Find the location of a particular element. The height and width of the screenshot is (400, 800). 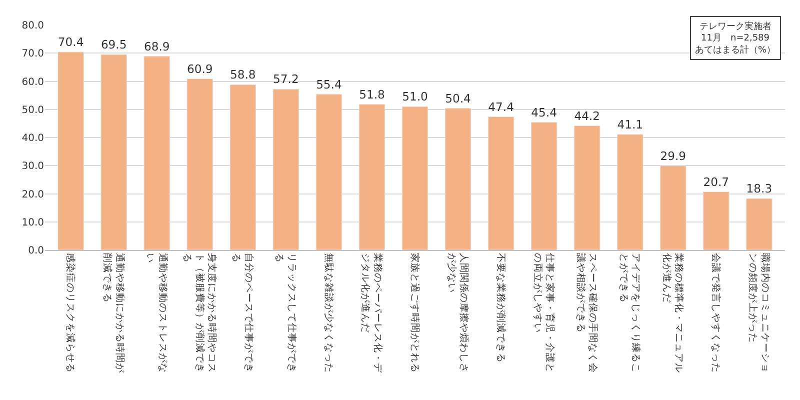

x-tick-label: アイデアをじっくり練ることができる is located at coordinates (630, 312).